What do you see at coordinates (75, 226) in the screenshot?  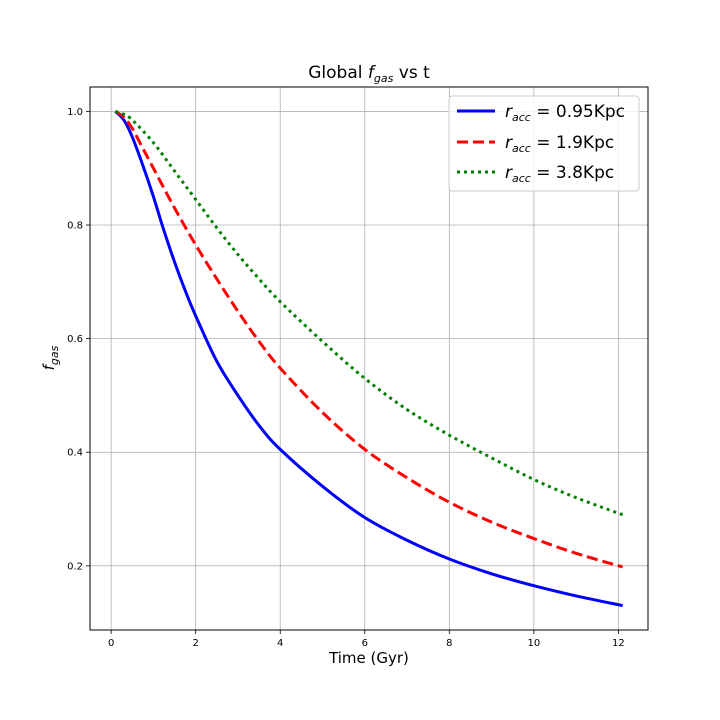 I see `y-tick-label: 0.8` at bounding box center [75, 226].